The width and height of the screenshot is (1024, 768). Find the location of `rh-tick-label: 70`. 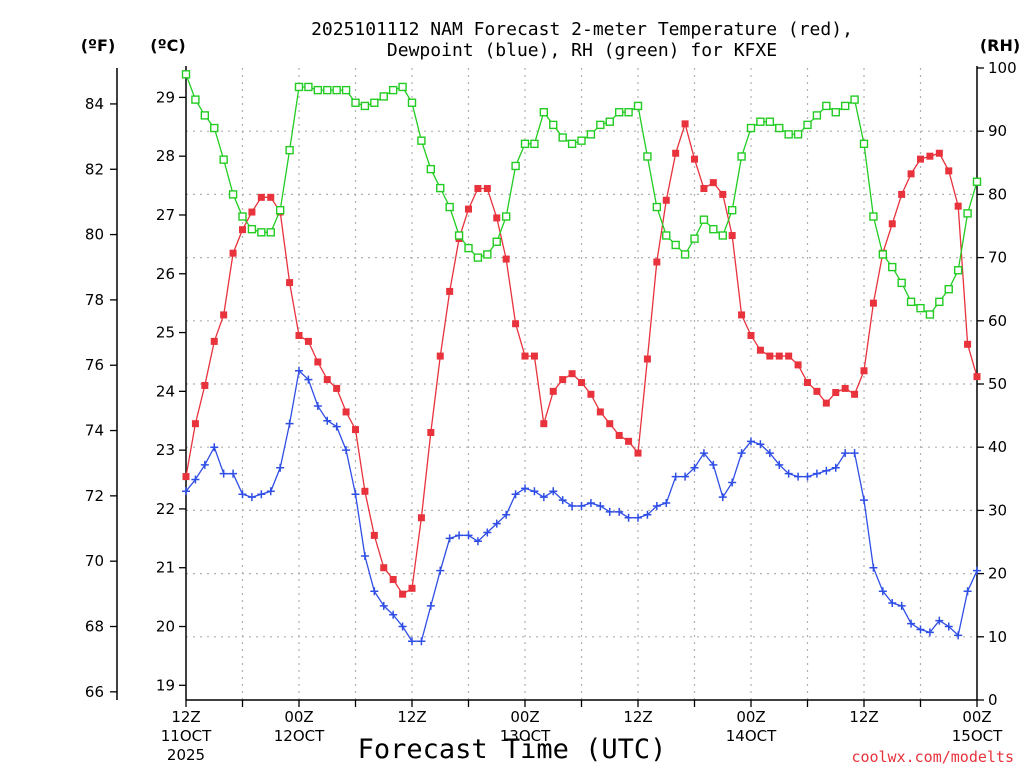

rh-tick-label: 70 is located at coordinates (997, 258).